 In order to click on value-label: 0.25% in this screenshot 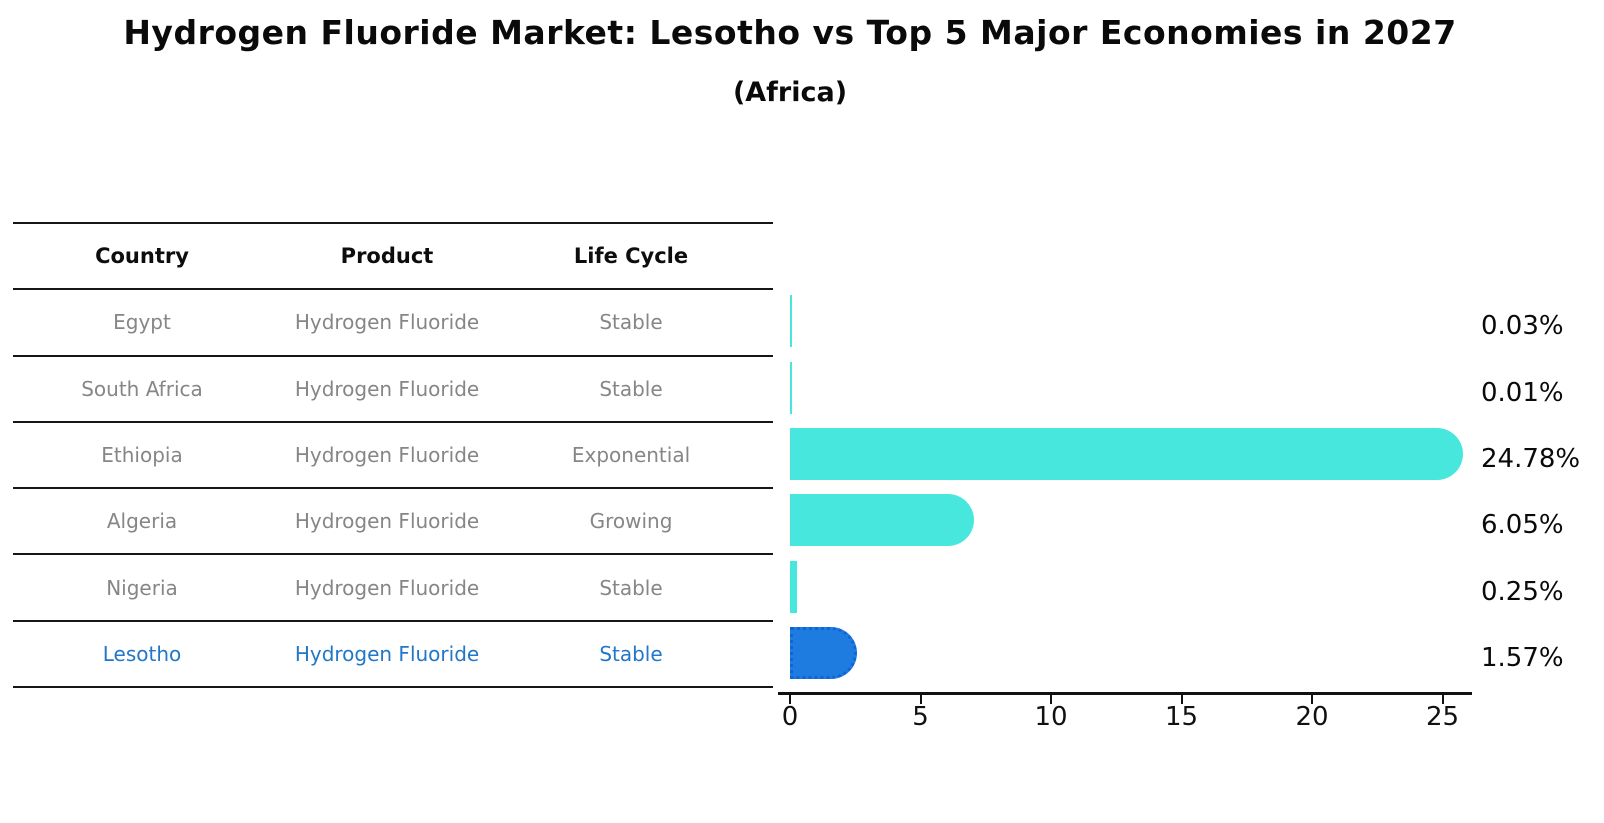, I will do `click(1522, 591)`.